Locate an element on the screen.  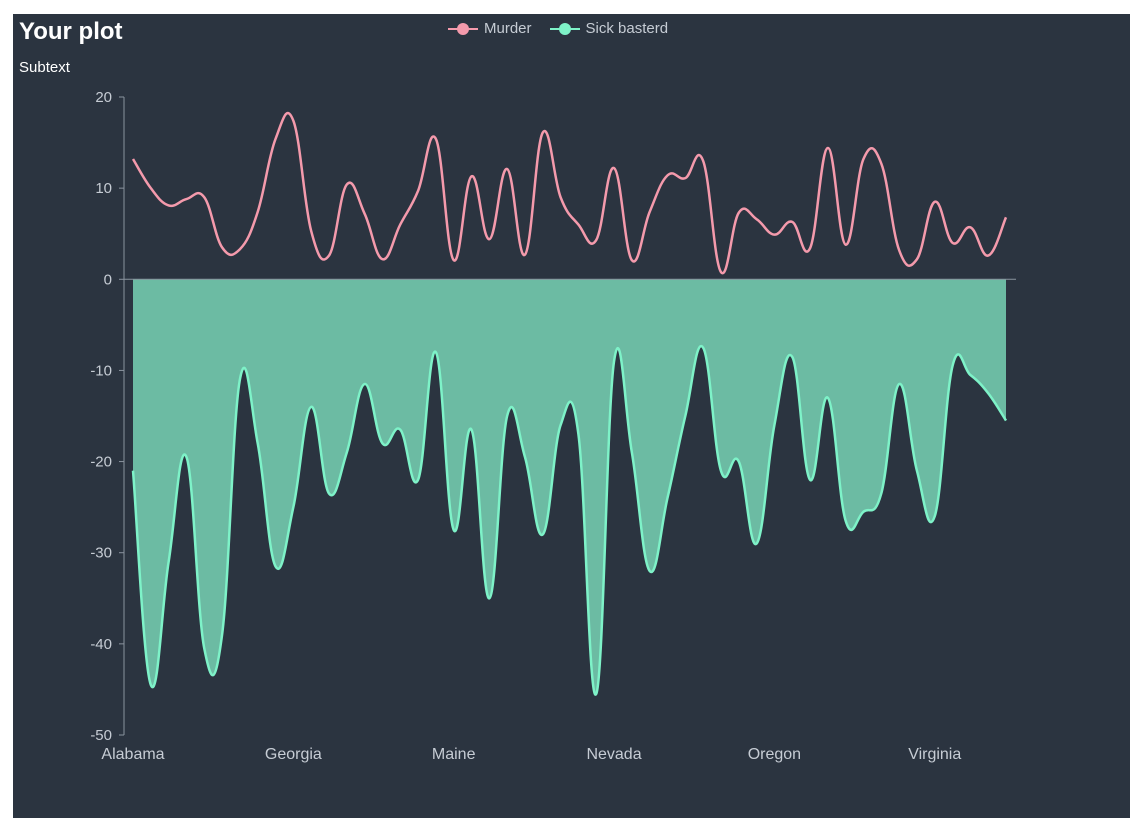
y-tick-label: 0 is located at coordinates (108, 279).